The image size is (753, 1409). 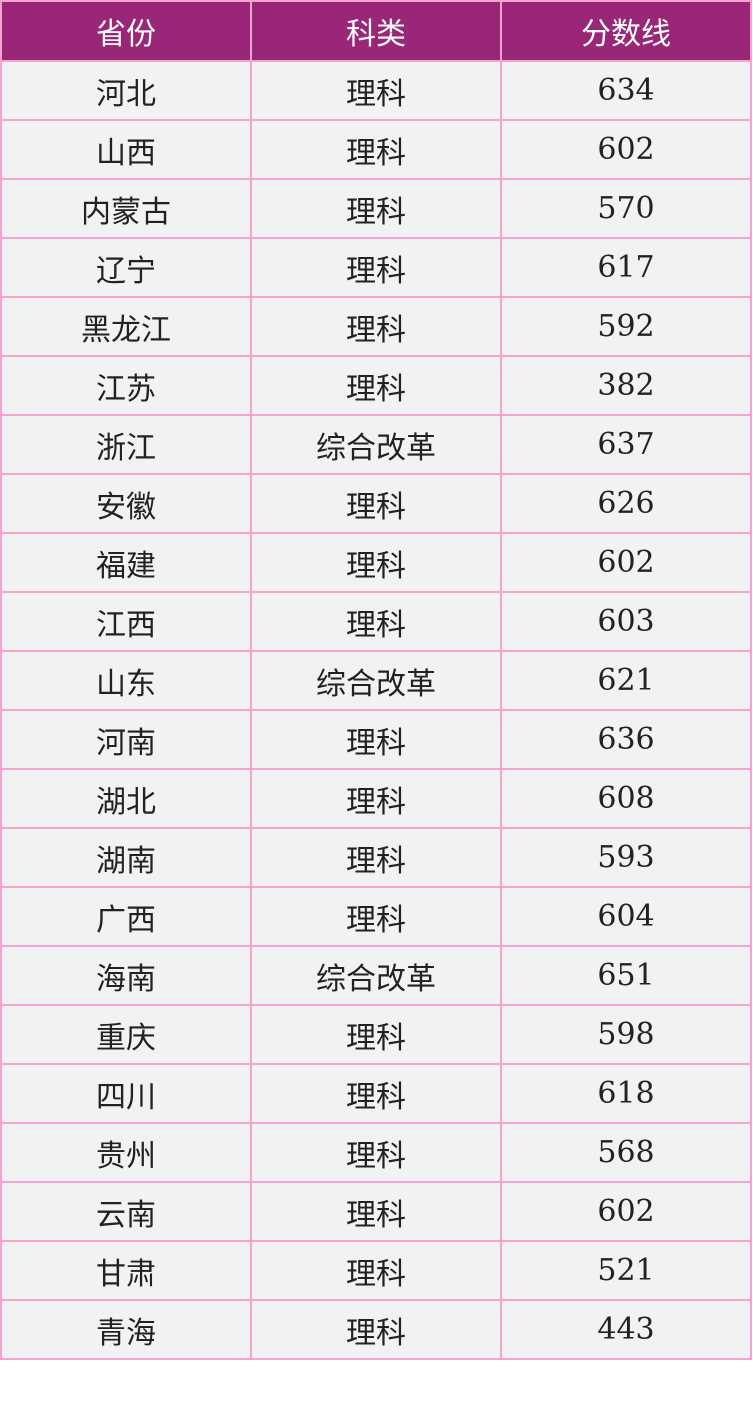 What do you see at coordinates (626, 916) in the screenshot?
I see `score-cell: 604` at bounding box center [626, 916].